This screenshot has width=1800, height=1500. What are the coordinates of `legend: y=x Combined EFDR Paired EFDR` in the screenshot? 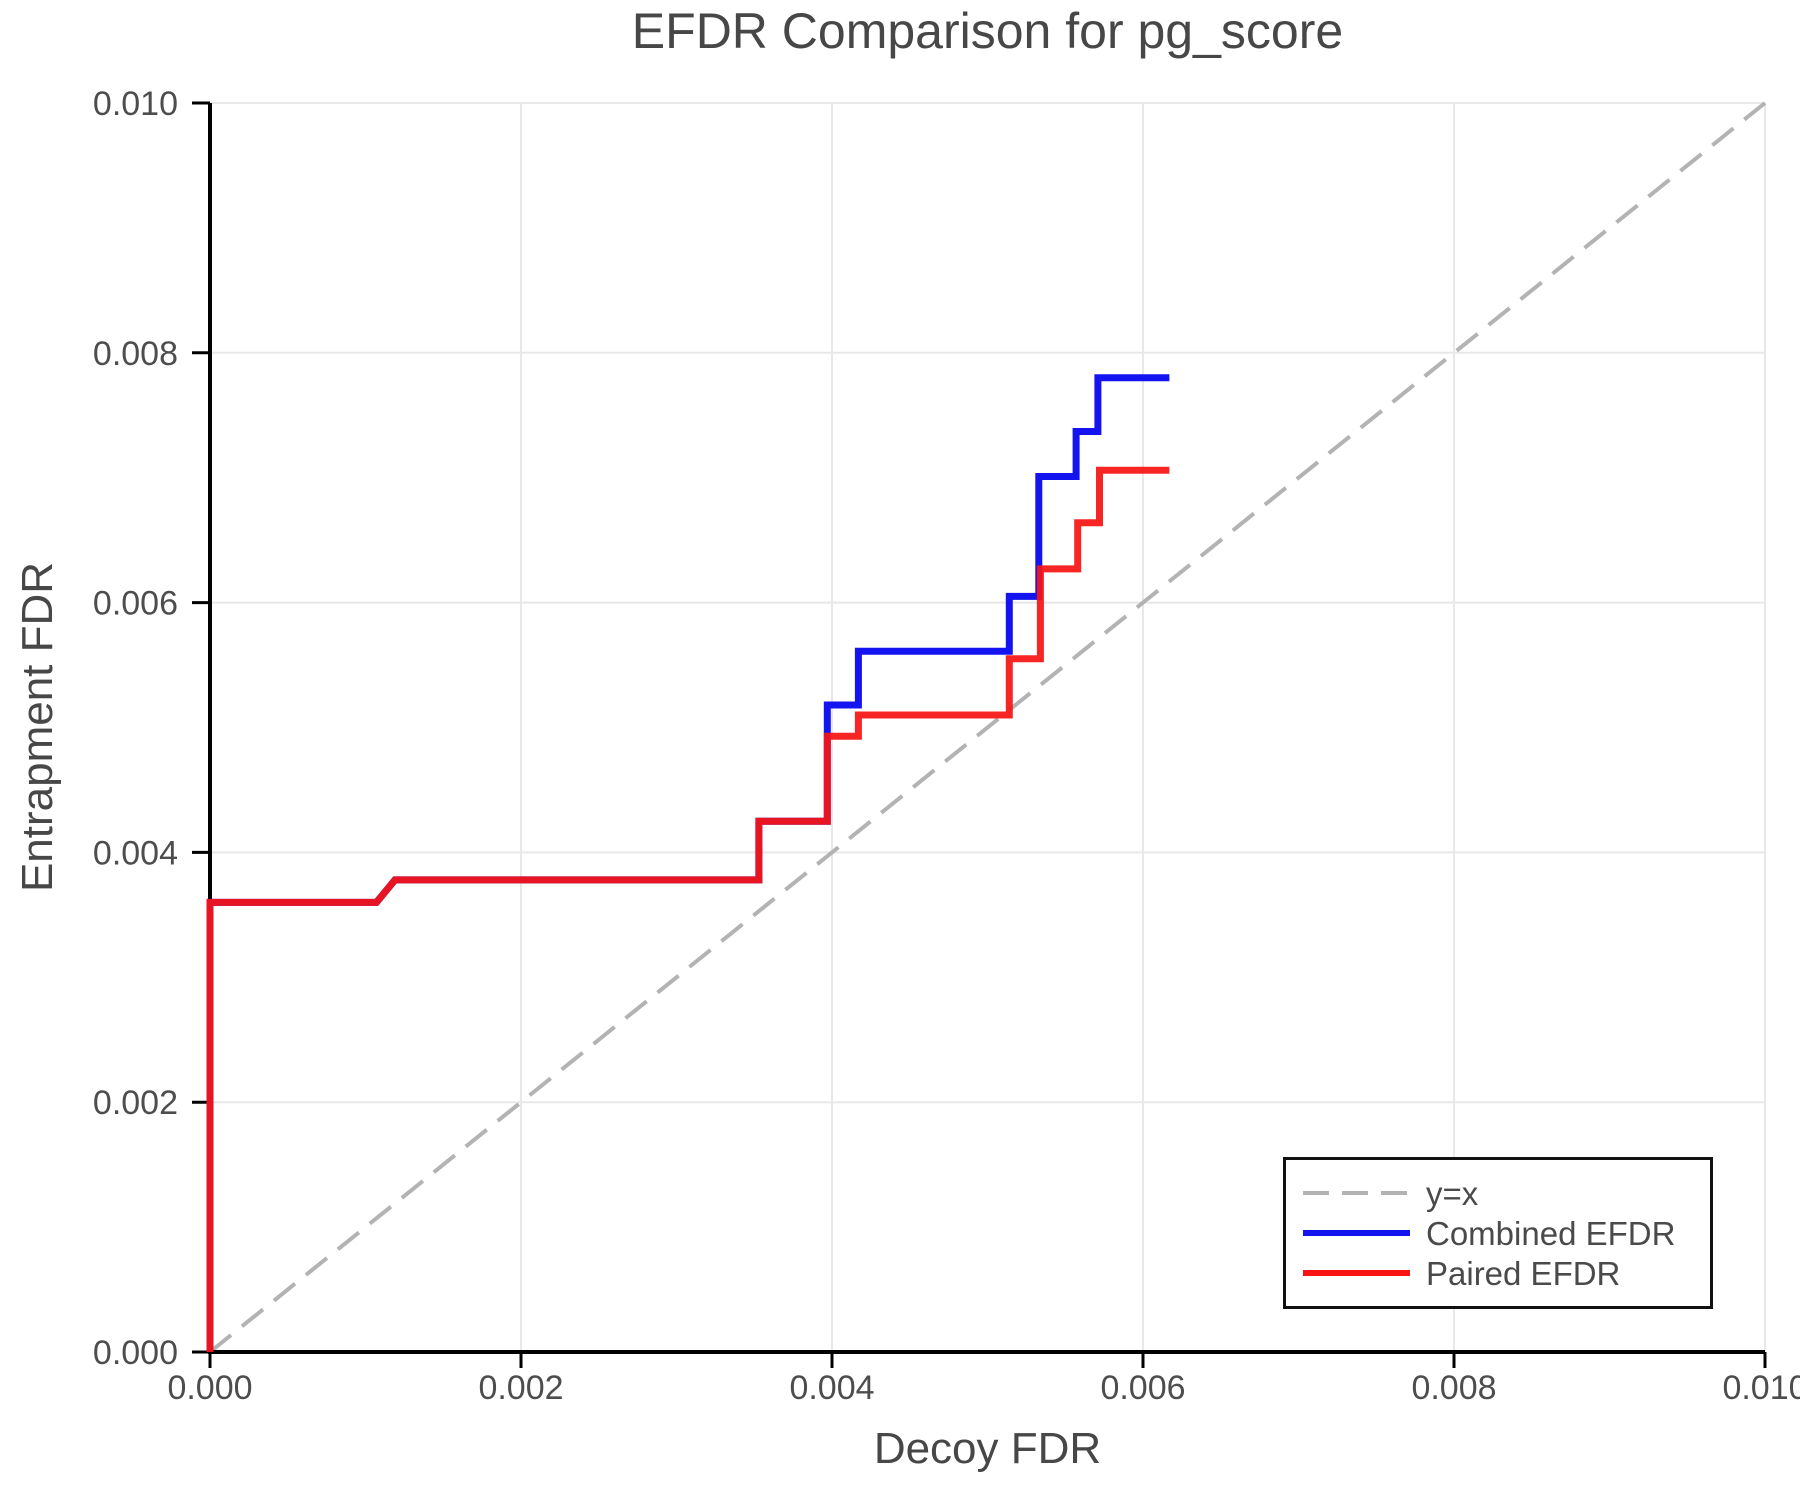 It's located at (1498, 1233).